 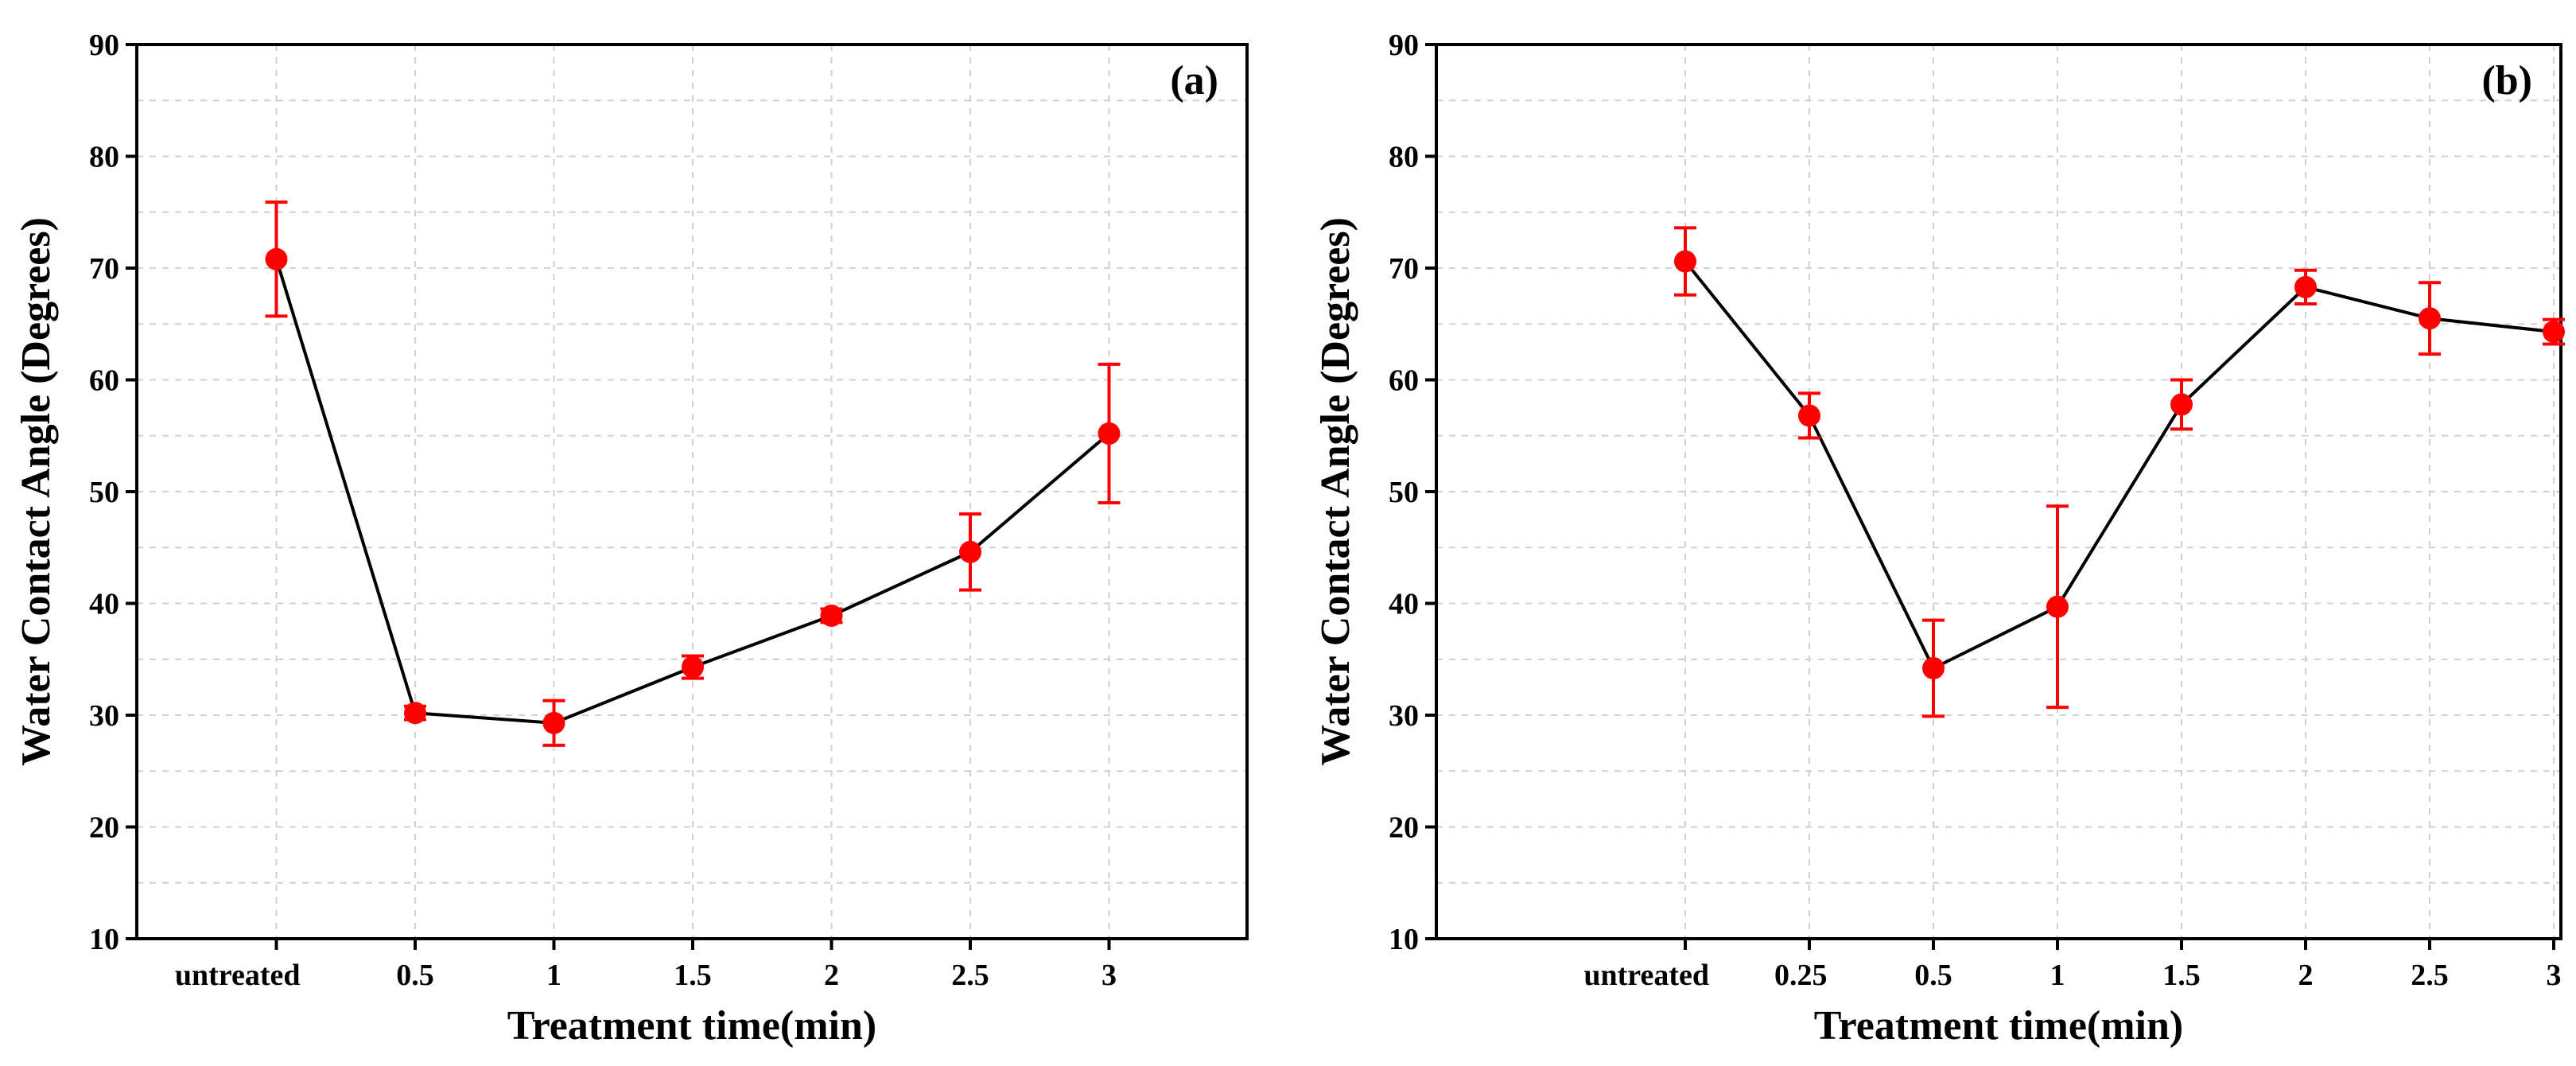 I want to click on series-line, so click(x=2119, y=465).